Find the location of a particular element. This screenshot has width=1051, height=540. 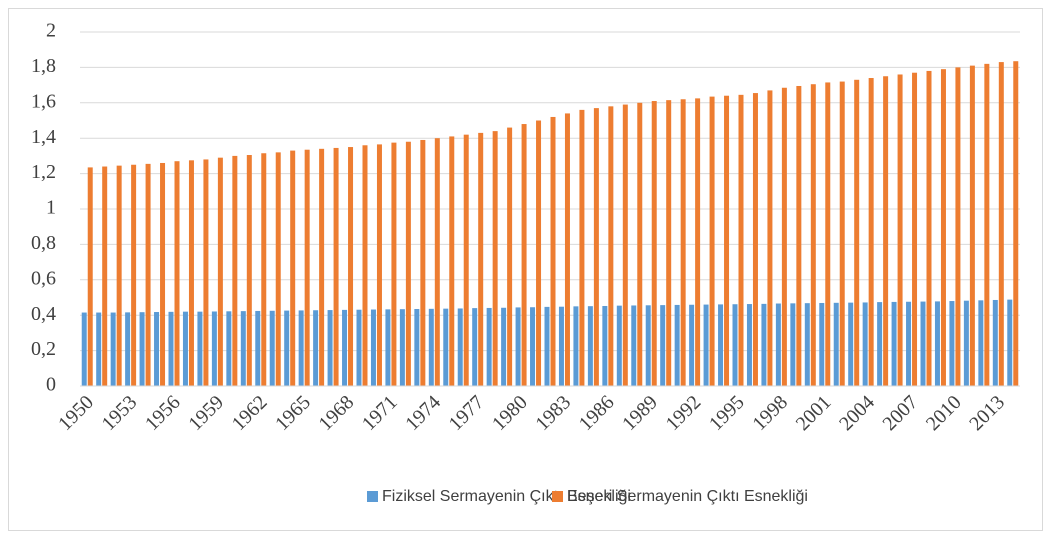

y-tick-label: 1,2 is located at coordinates (43, 172).